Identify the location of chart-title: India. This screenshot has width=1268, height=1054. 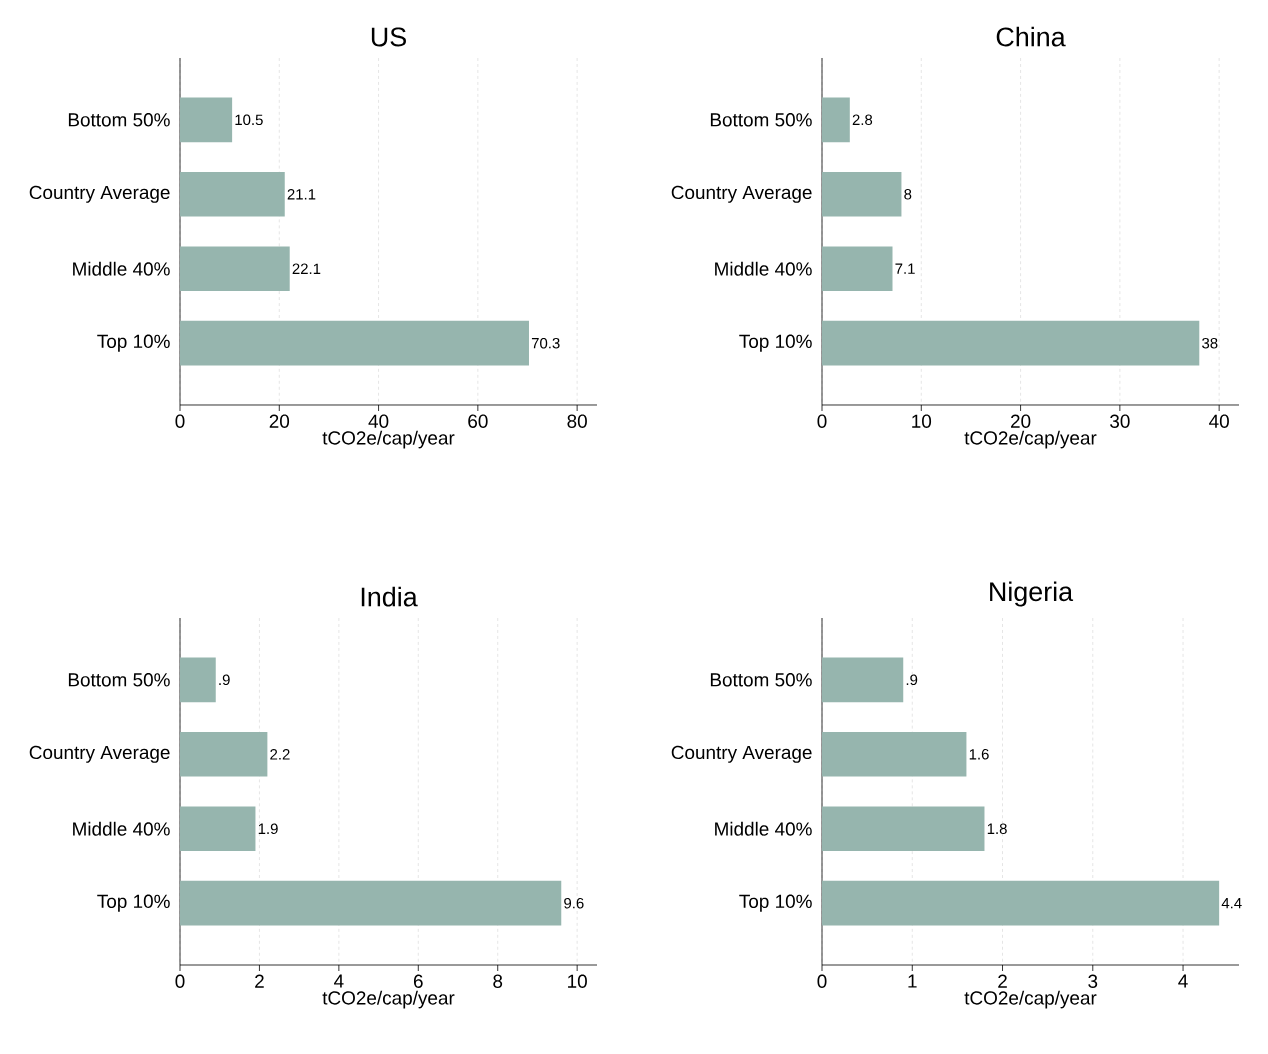
(389, 596).